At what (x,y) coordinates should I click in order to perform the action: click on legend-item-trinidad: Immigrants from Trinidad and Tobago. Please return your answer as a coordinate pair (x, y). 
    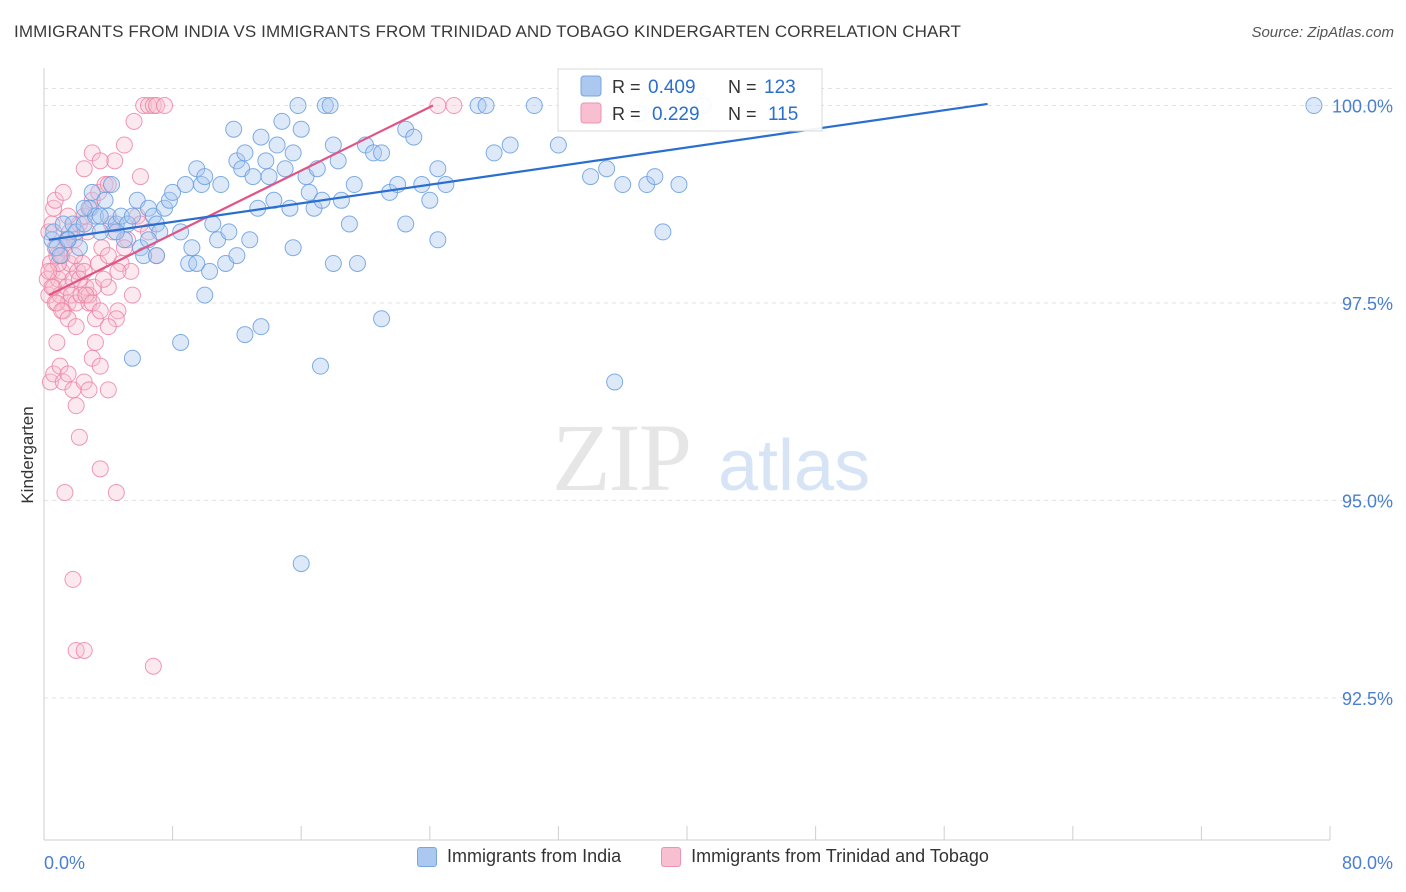
    Looking at the image, I should click on (825, 856).